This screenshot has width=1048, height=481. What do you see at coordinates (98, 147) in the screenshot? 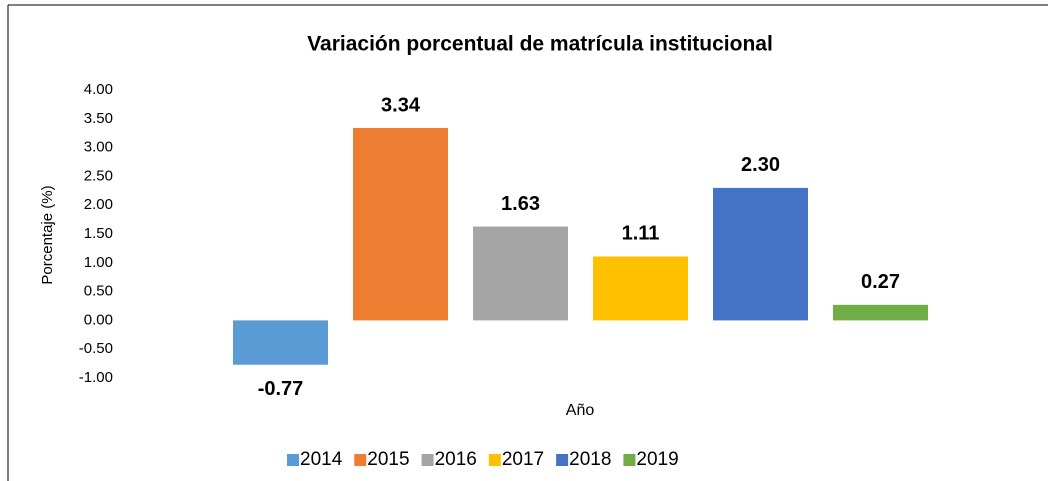
I see `y-tick-label: 3.00` at bounding box center [98, 147].